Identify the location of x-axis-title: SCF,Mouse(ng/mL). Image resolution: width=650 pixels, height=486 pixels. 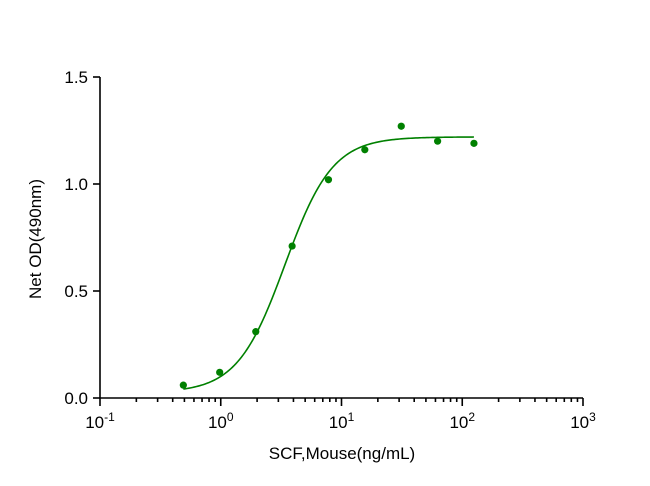
(342, 453).